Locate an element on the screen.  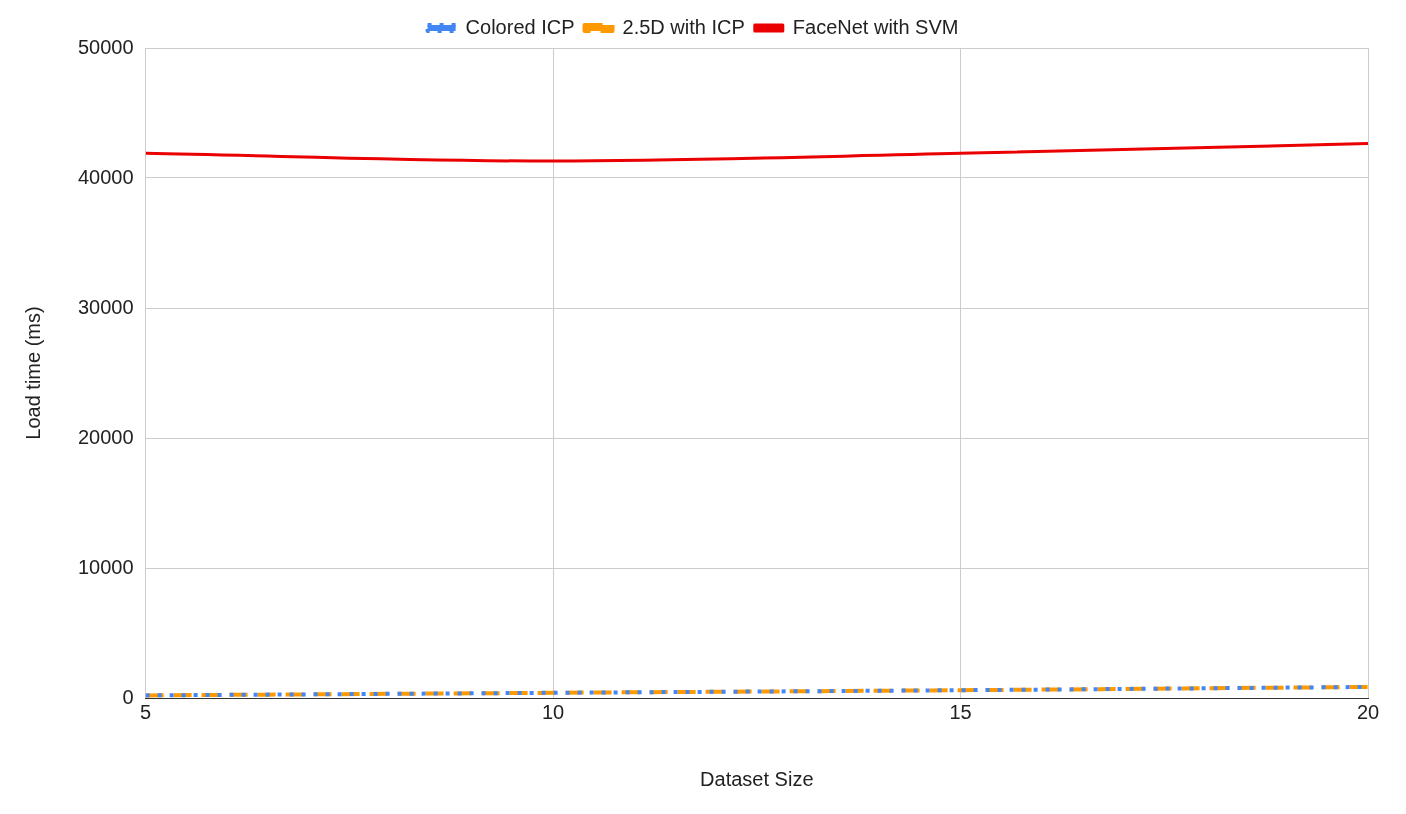
y-tick-label: 10000 is located at coordinates (105, 566).